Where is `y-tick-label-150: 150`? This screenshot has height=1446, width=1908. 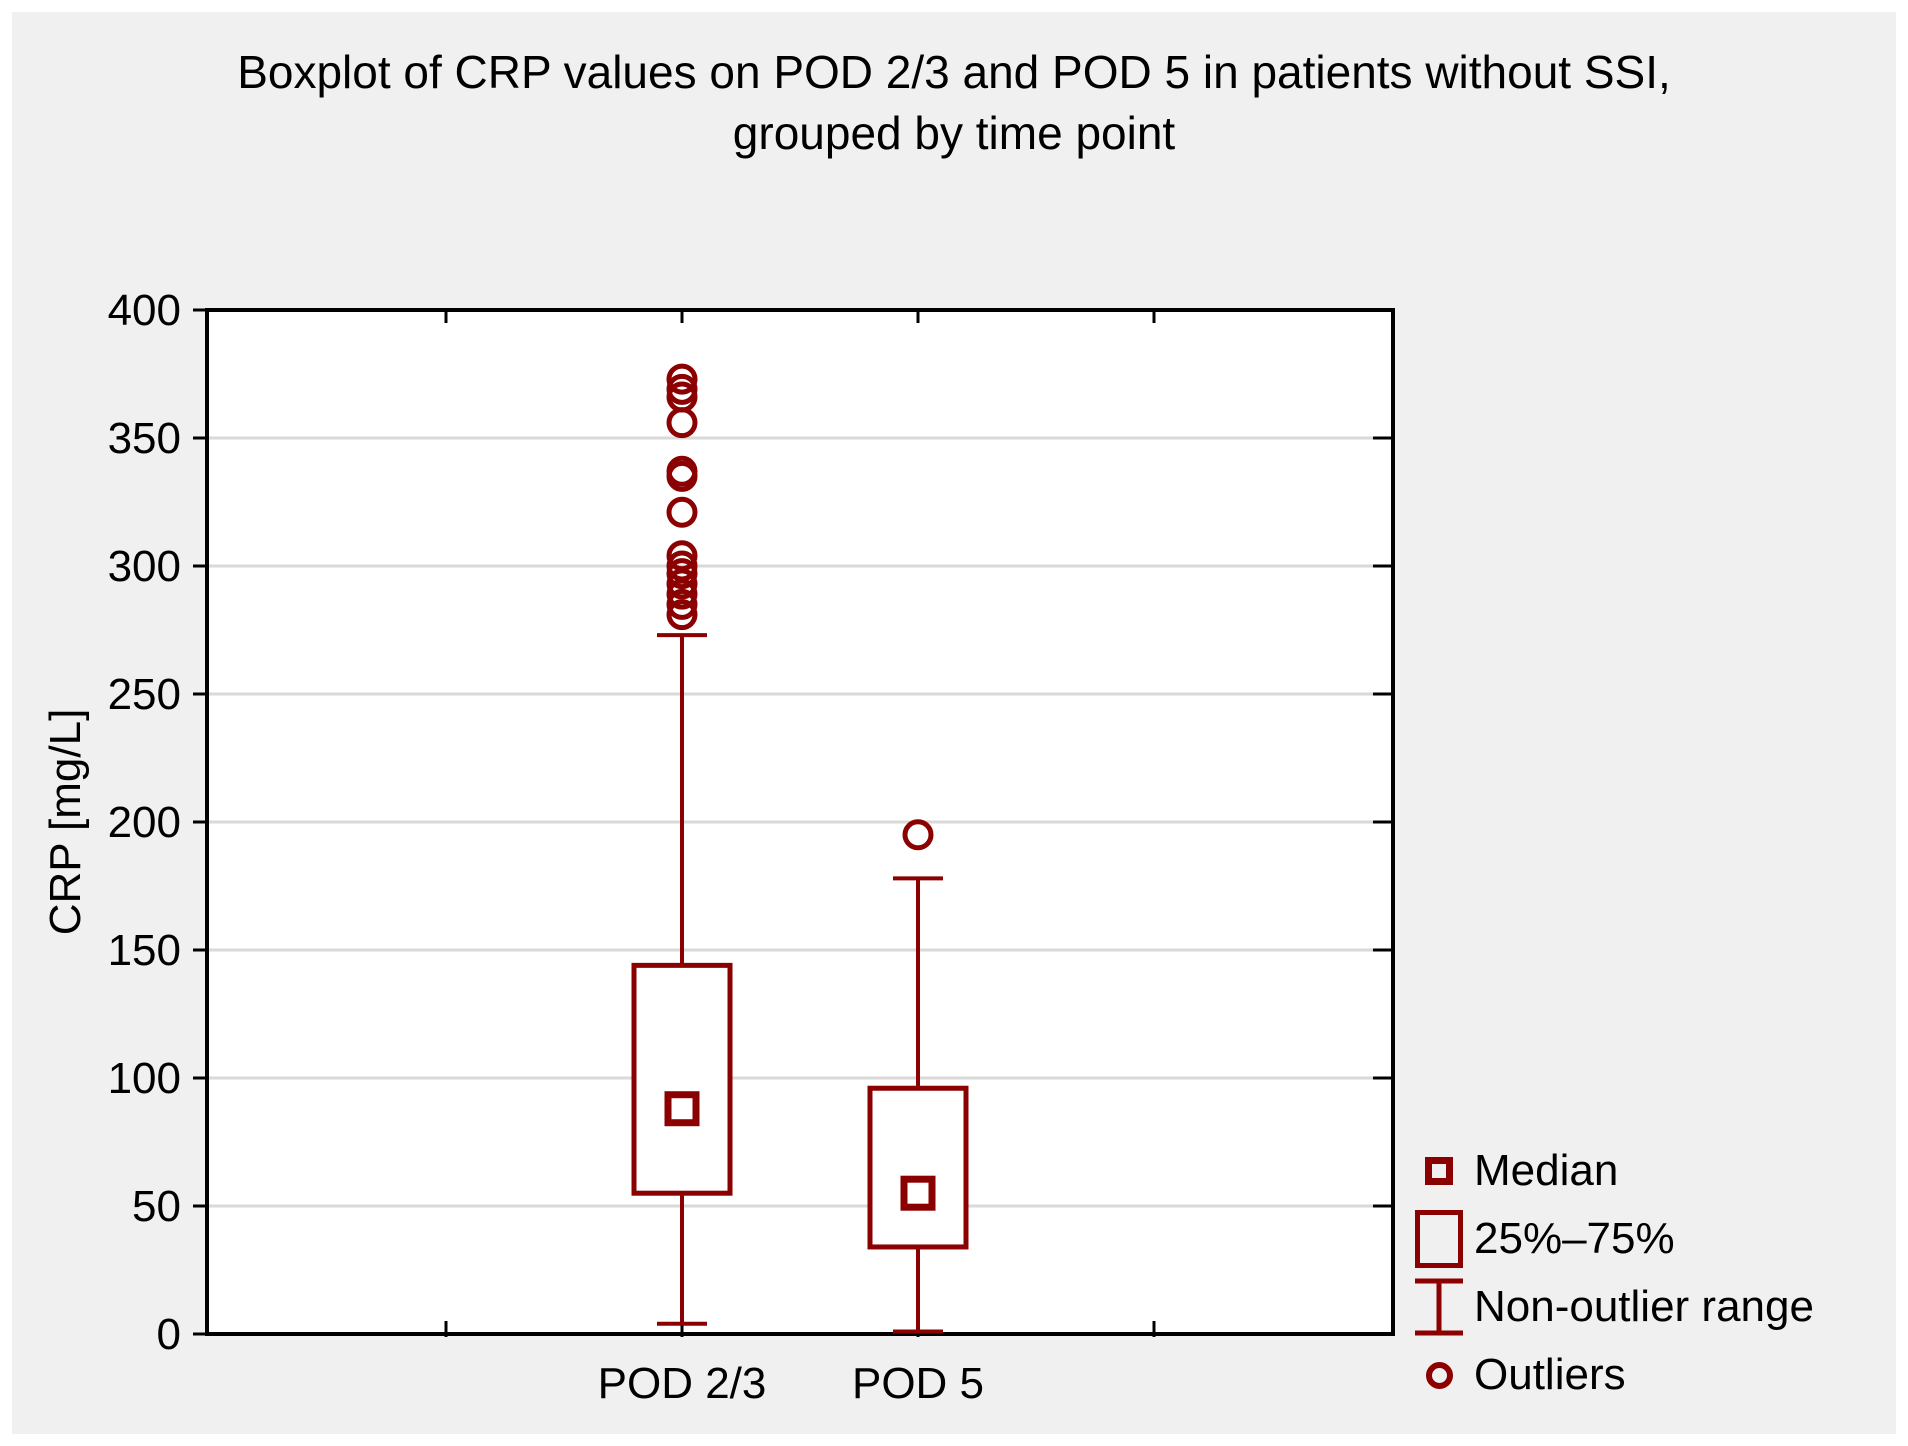
y-tick-label-150: 150 is located at coordinates (144, 950).